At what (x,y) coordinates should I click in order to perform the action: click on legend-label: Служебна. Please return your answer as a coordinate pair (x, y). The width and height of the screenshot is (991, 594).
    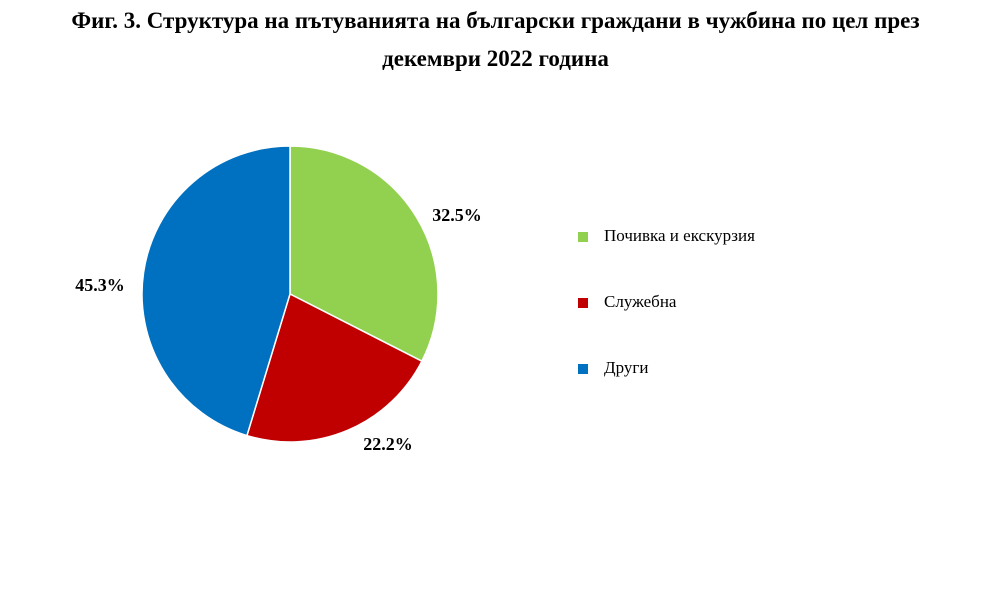
    Looking at the image, I should click on (640, 301).